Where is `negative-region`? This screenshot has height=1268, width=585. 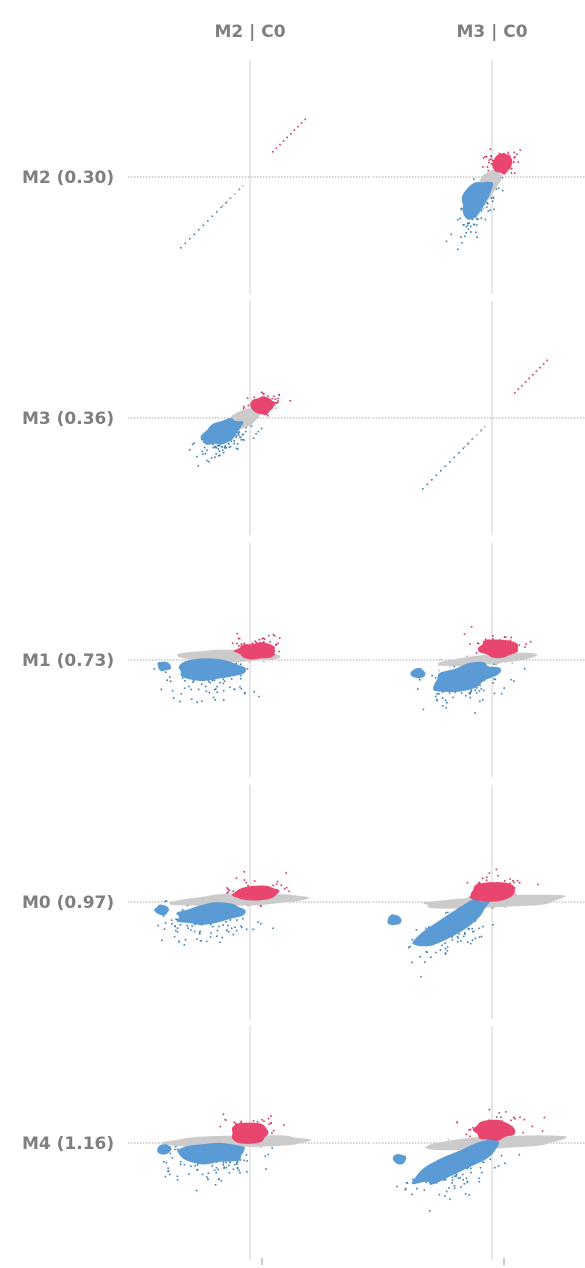 negative-region is located at coordinates (417, 673).